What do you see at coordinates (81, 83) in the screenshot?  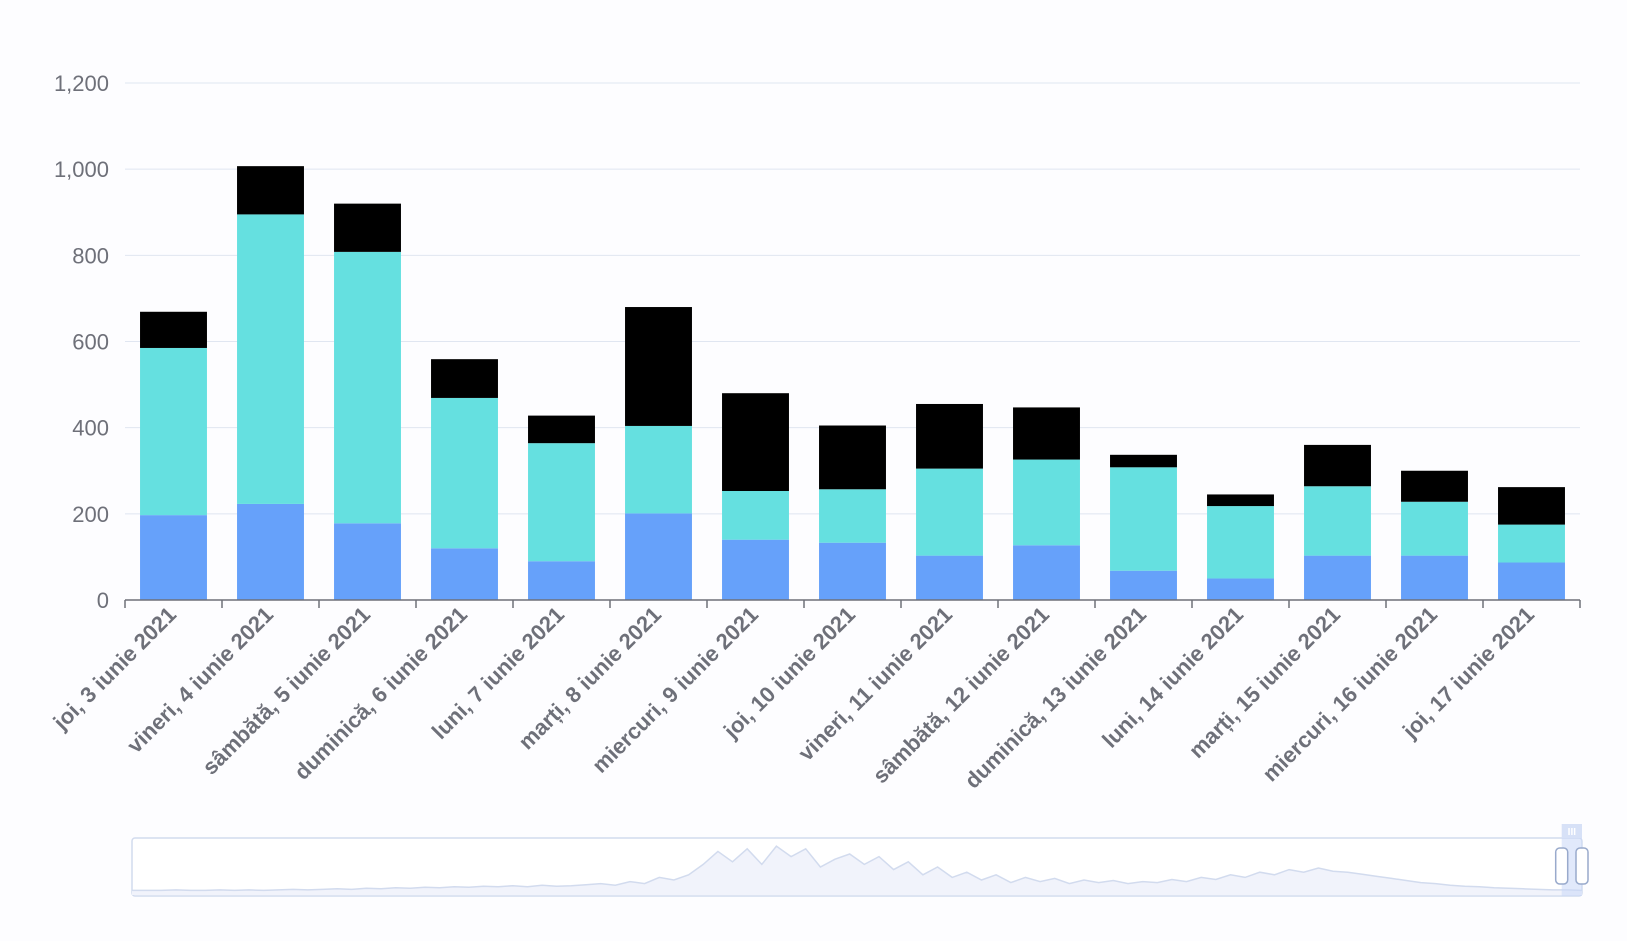 I see `y-tick-label: 1,200` at bounding box center [81, 83].